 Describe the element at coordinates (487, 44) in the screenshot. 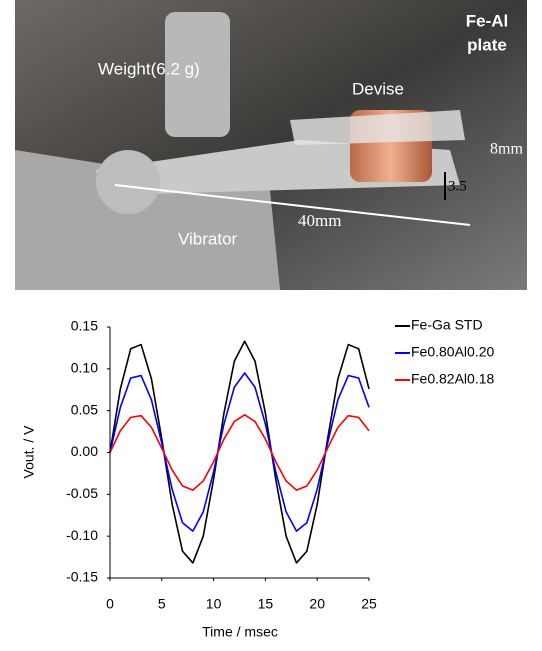

I see `photo-label: plate` at that location.